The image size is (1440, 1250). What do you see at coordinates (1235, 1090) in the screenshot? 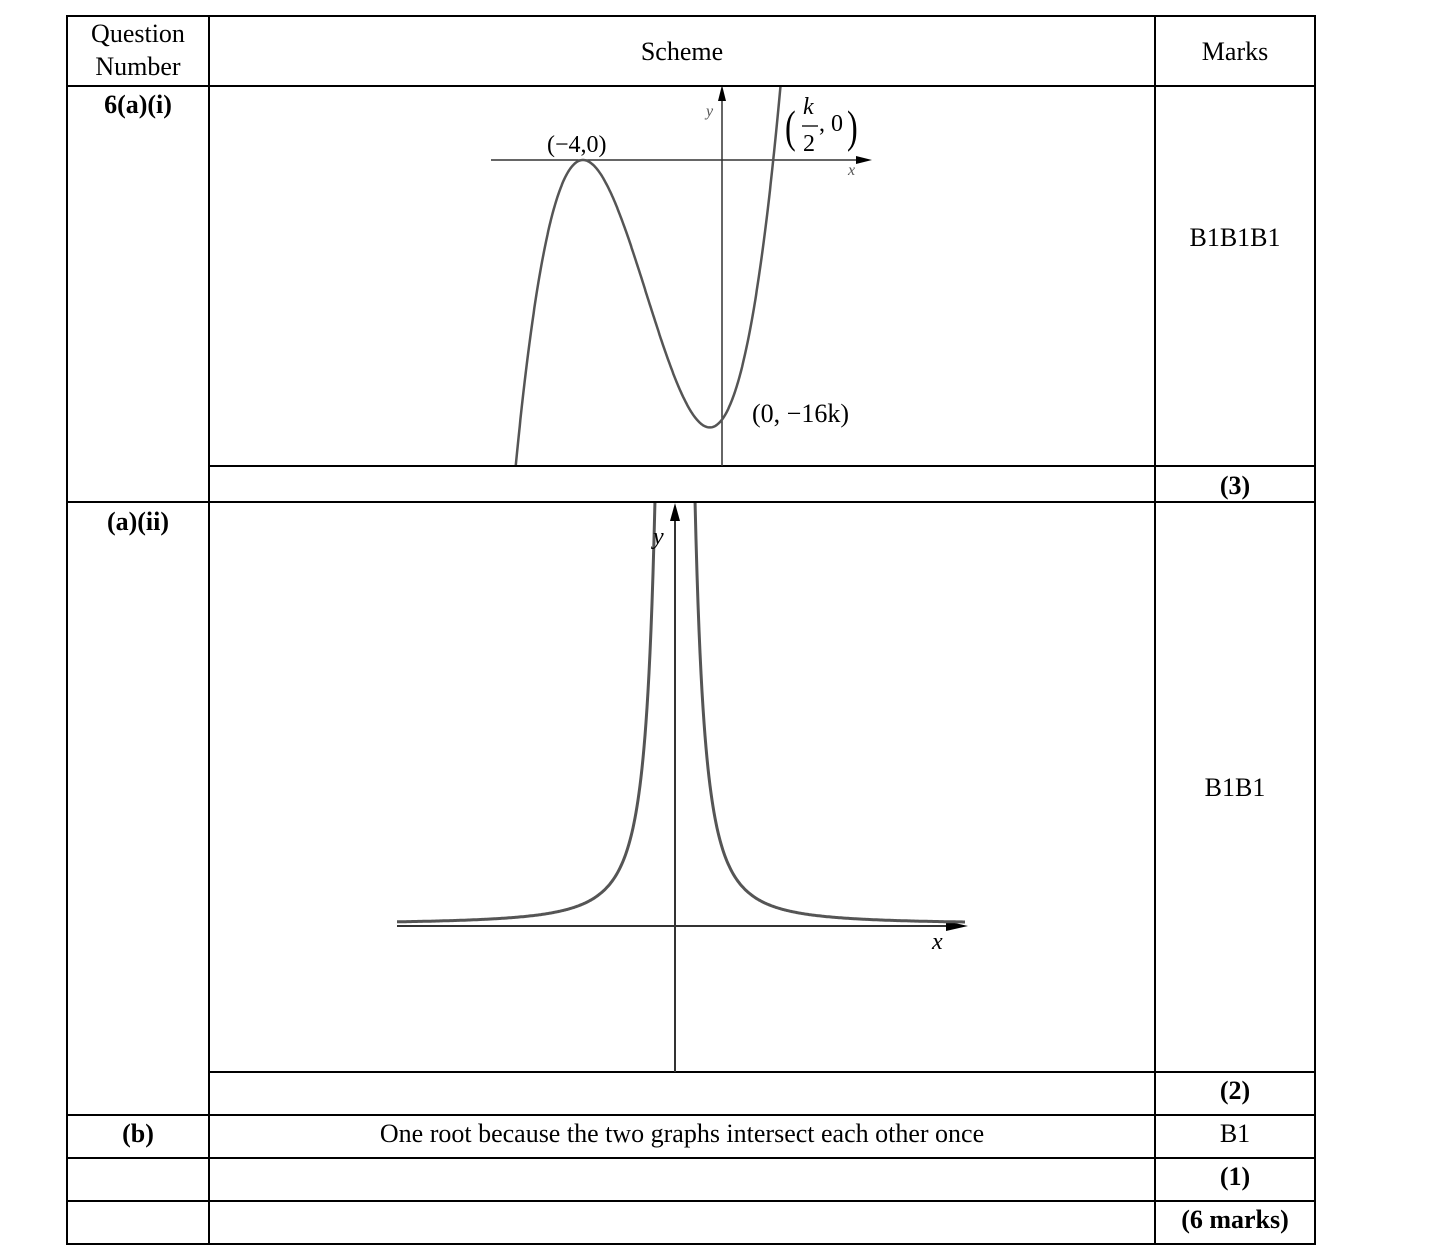
I see `subtotal-6aii: (2)` at bounding box center [1235, 1090].